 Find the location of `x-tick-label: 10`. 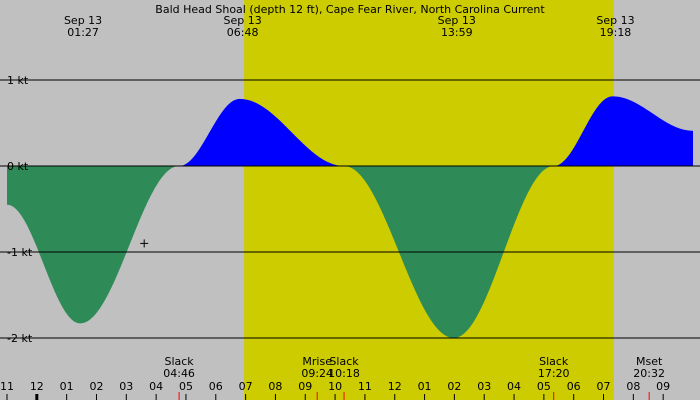

x-tick-label: 10 is located at coordinates (335, 386).